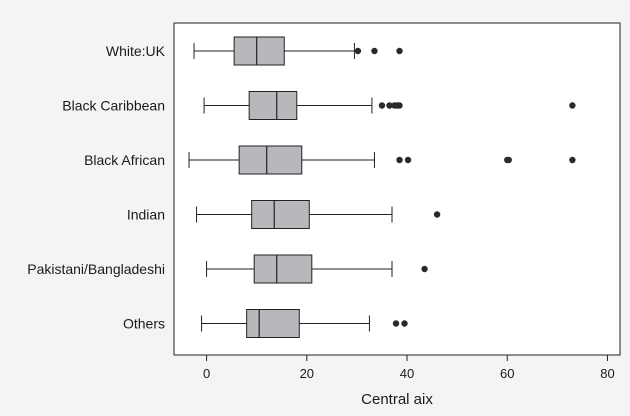 This screenshot has width=630, height=416. I want to click on box-white-uk, so click(298, 51).